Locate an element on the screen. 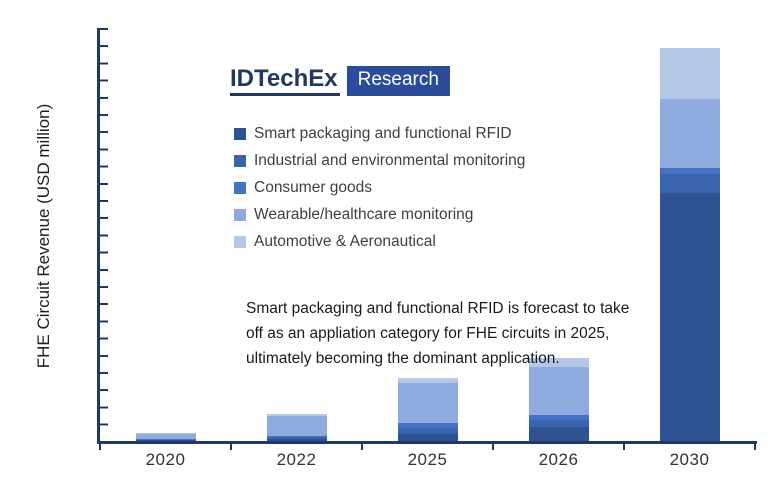 The image size is (783, 489). legend-item: Wearable/healthcare monitoring is located at coordinates (379, 214).